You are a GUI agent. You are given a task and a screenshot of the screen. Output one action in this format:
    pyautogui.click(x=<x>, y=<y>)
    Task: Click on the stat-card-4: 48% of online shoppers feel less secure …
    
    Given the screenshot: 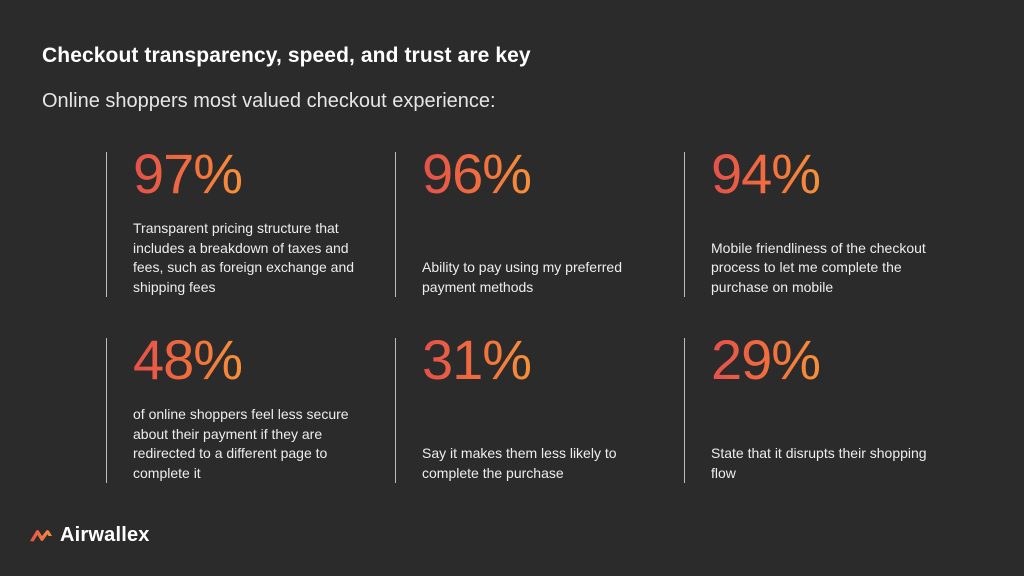 What is the action you would take?
    pyautogui.click(x=241, y=406)
    